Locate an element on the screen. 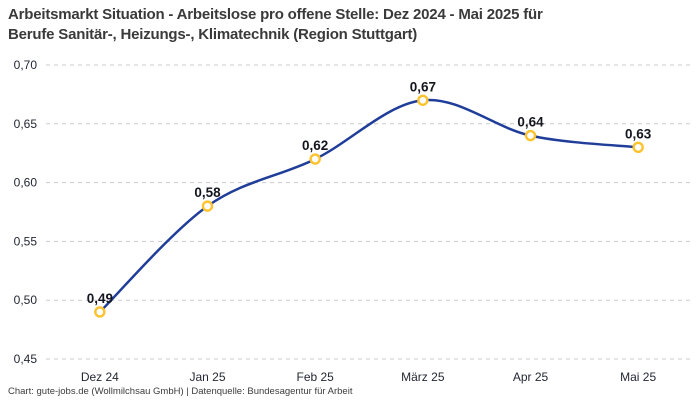 The image size is (700, 400). y-tick-label: 0,70 is located at coordinates (26, 65).